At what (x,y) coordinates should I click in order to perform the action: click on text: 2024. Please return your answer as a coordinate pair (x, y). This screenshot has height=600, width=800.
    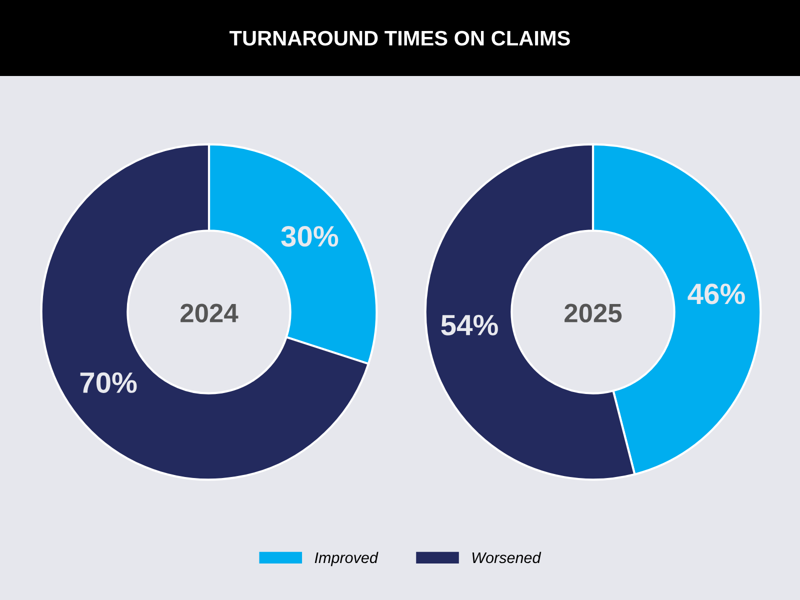
    Looking at the image, I should click on (209, 313).